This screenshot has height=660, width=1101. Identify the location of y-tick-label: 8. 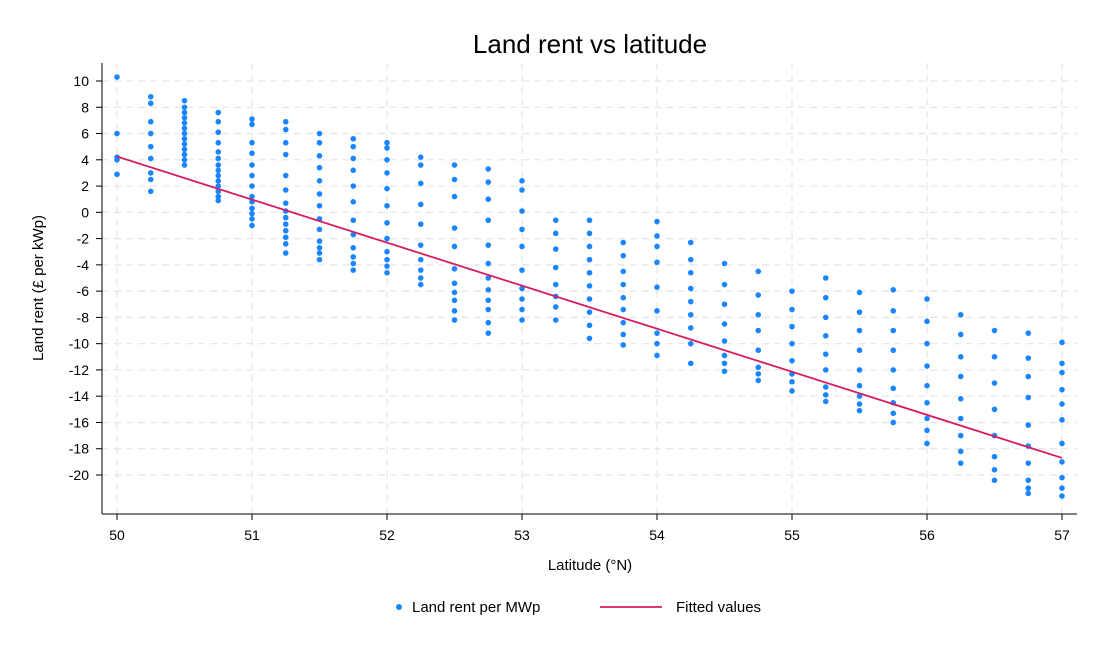
(85, 107).